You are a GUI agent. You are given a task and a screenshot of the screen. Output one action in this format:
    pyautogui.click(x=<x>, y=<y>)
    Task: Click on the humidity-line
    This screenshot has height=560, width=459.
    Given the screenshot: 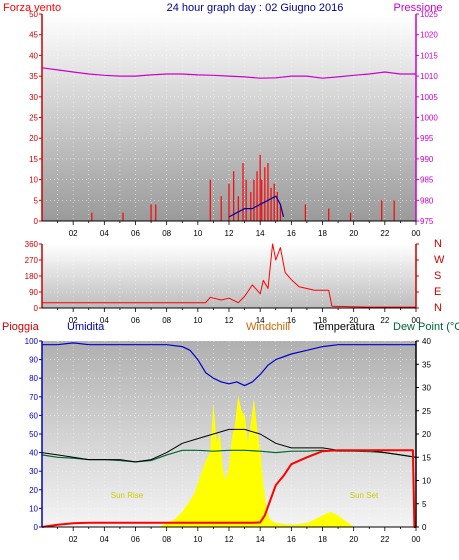 What is the action you would take?
    pyautogui.click(x=229, y=364)
    